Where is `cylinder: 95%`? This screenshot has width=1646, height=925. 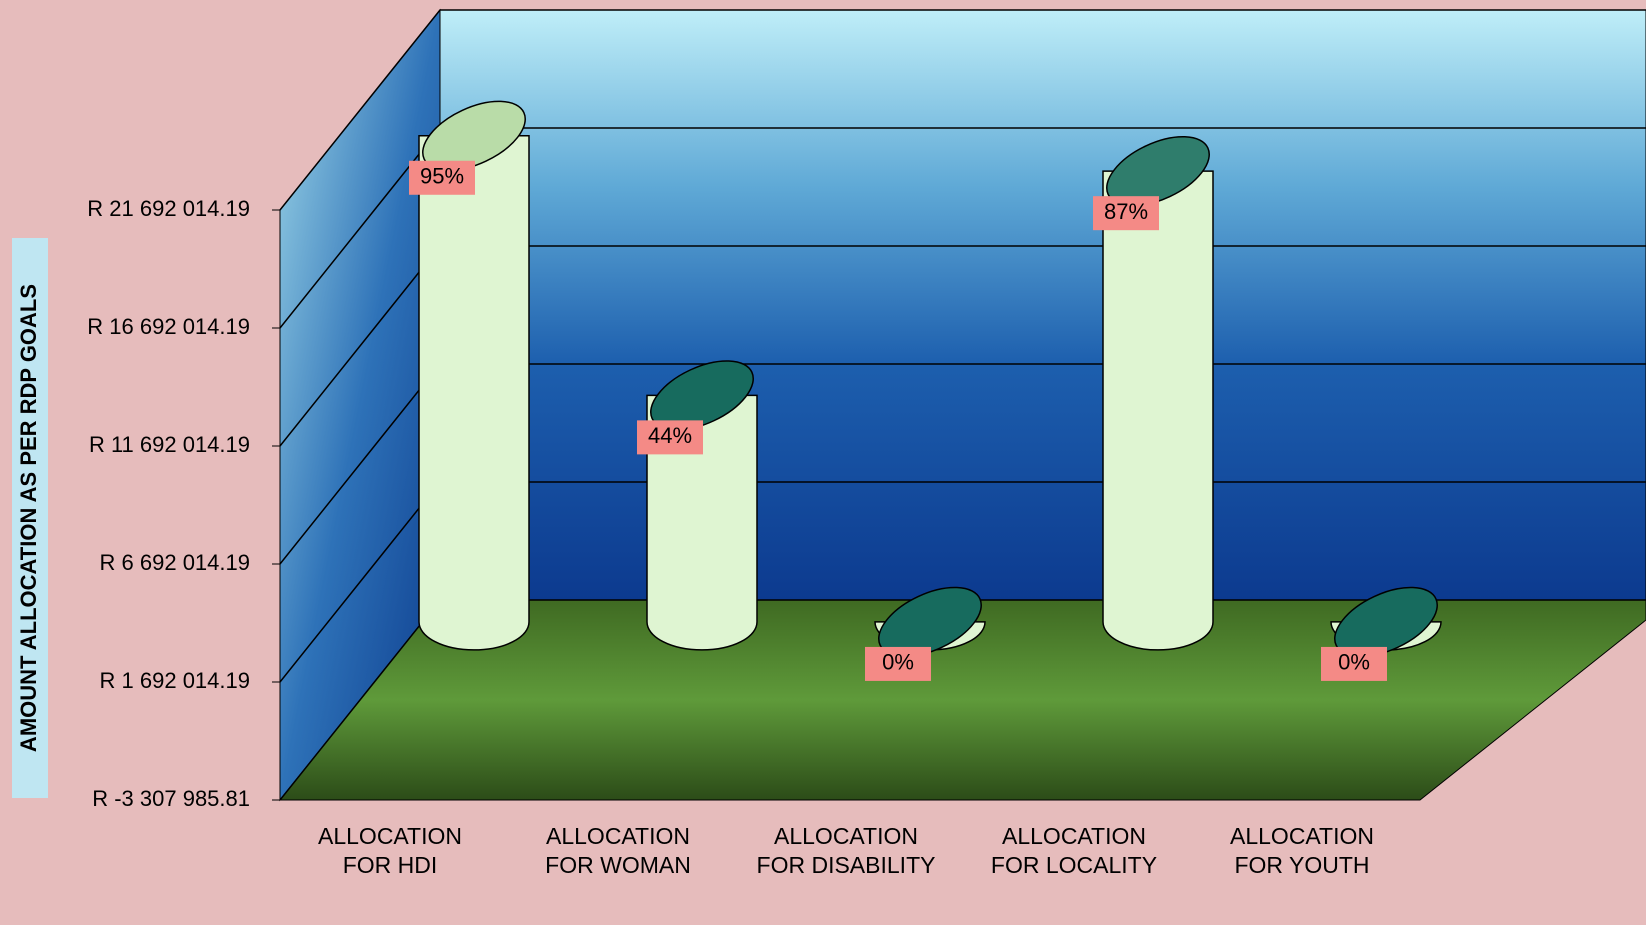
cylinder: 95% is located at coordinates (469, 375).